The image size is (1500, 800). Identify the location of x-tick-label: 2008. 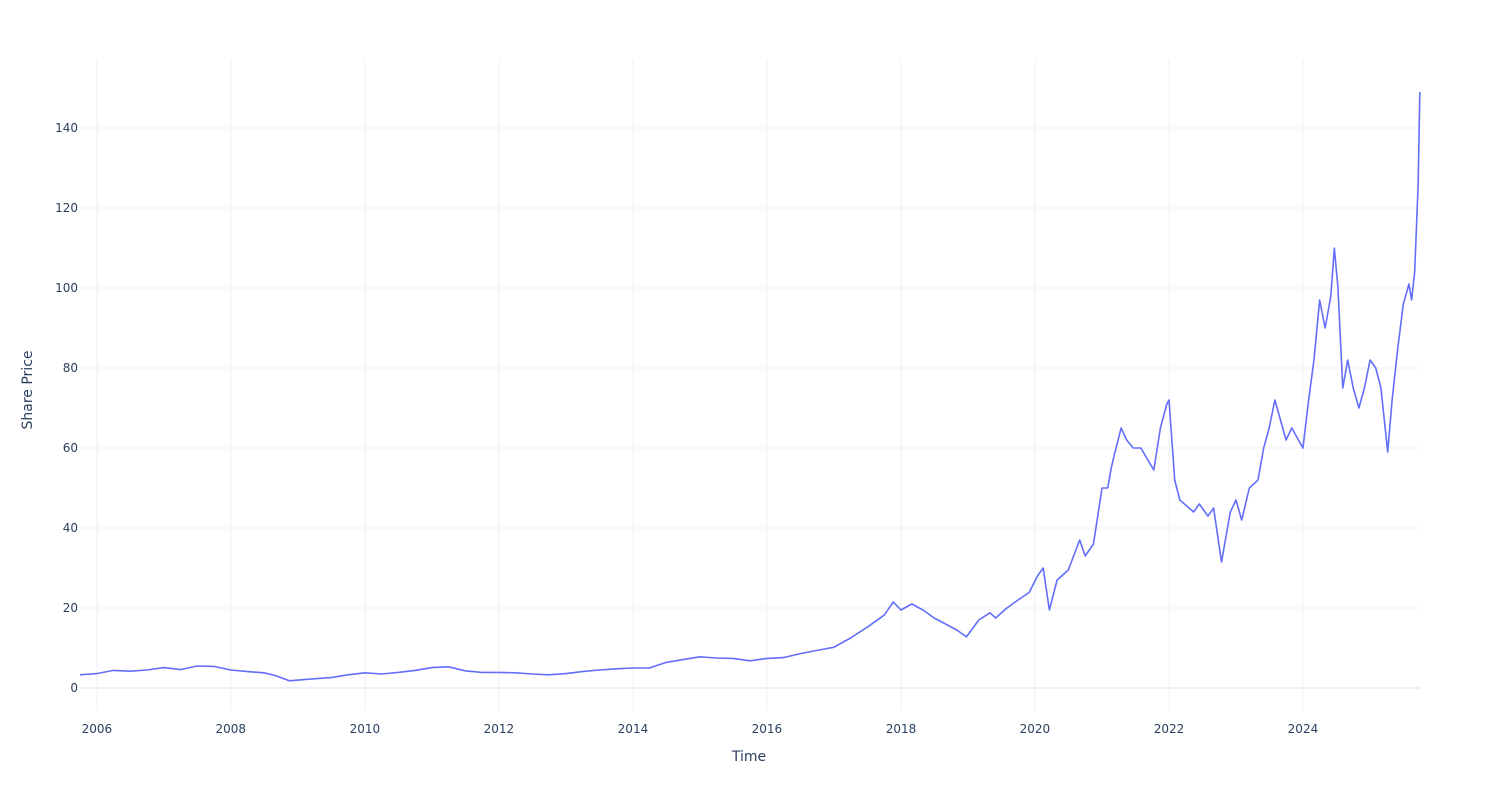
(231, 729).